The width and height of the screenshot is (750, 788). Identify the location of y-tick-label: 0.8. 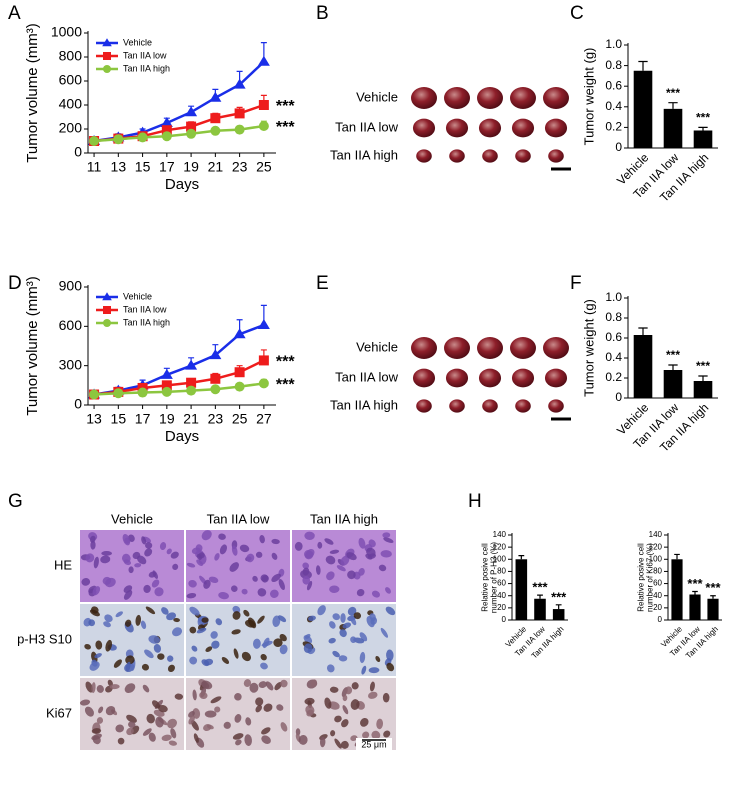
(613, 317).